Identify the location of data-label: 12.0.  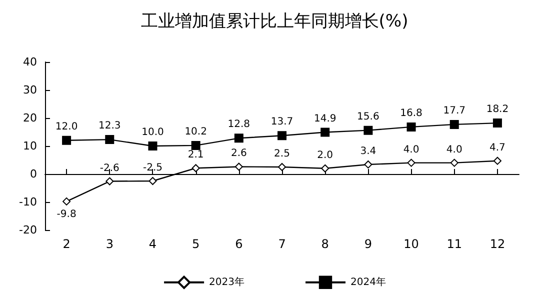
(66, 126).